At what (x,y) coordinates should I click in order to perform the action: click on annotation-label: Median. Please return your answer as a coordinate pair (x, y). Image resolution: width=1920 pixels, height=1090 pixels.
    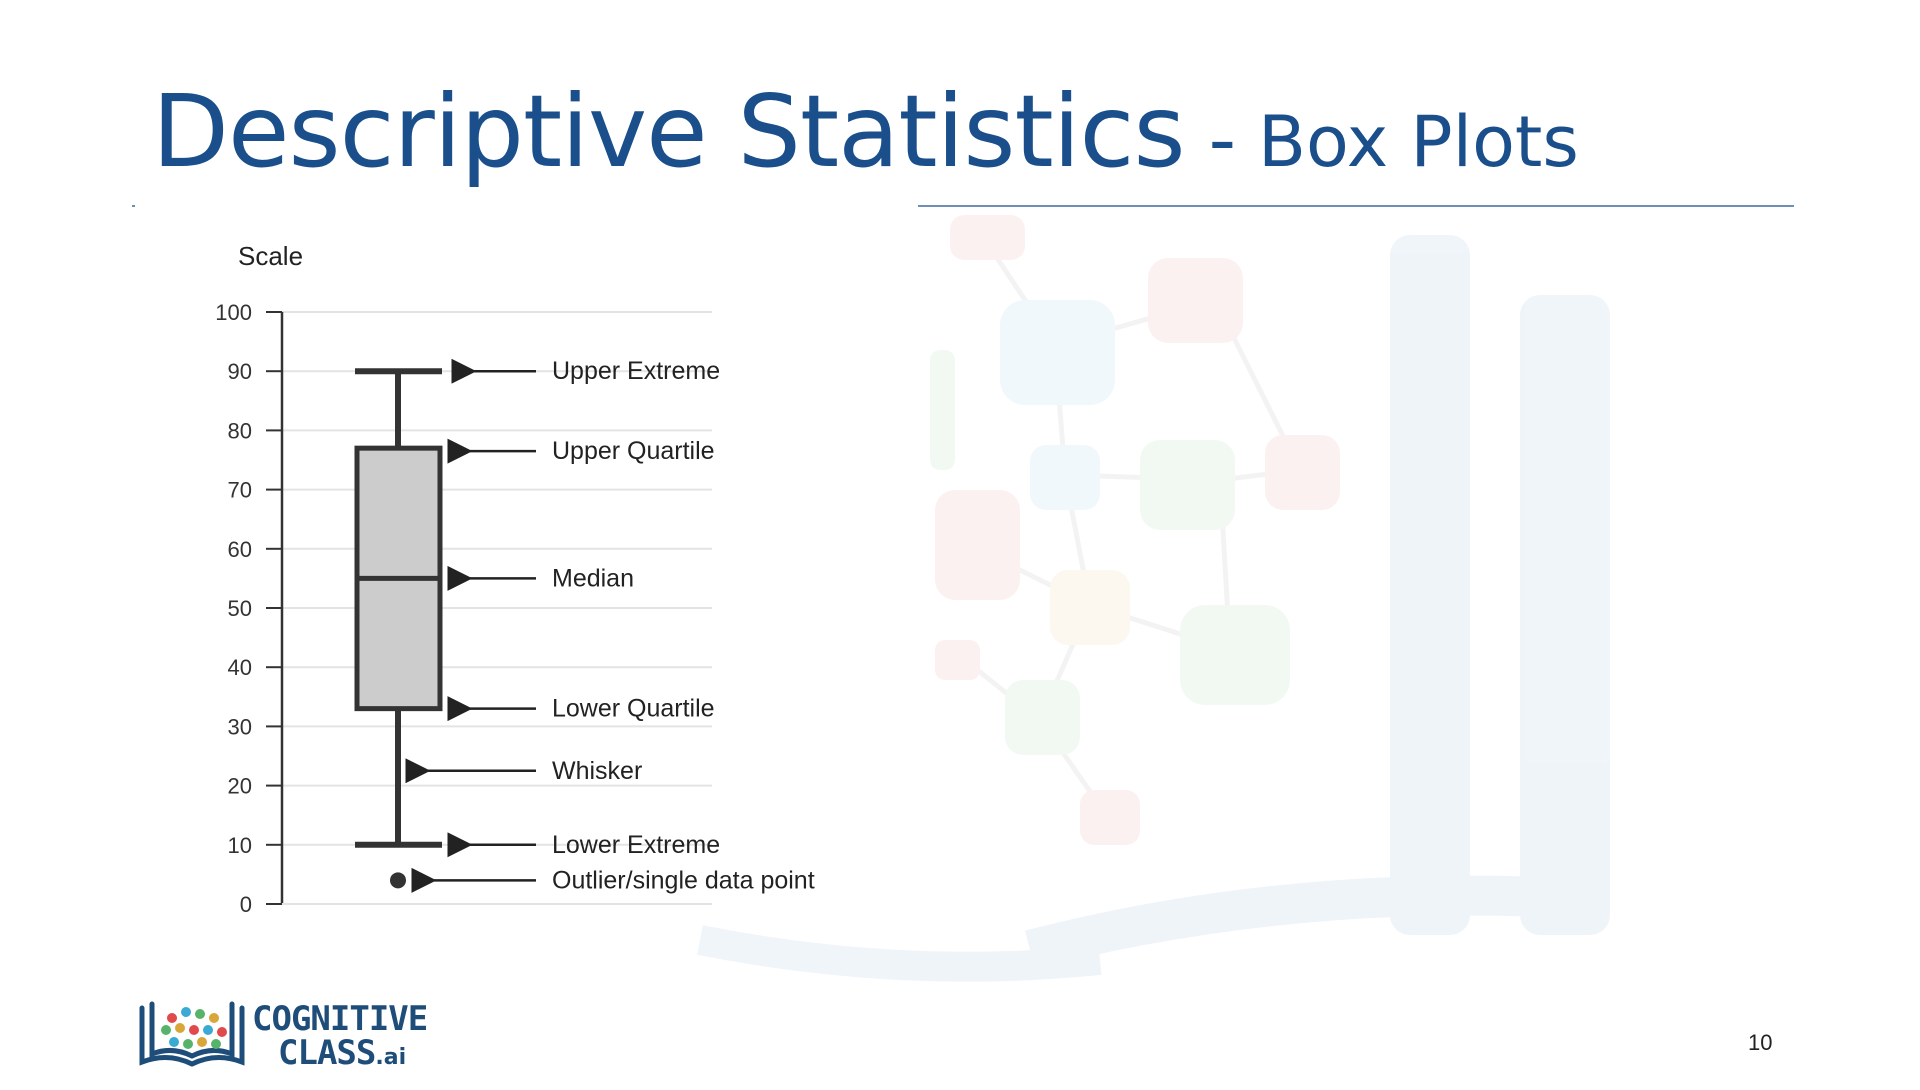
    Looking at the image, I should click on (593, 578).